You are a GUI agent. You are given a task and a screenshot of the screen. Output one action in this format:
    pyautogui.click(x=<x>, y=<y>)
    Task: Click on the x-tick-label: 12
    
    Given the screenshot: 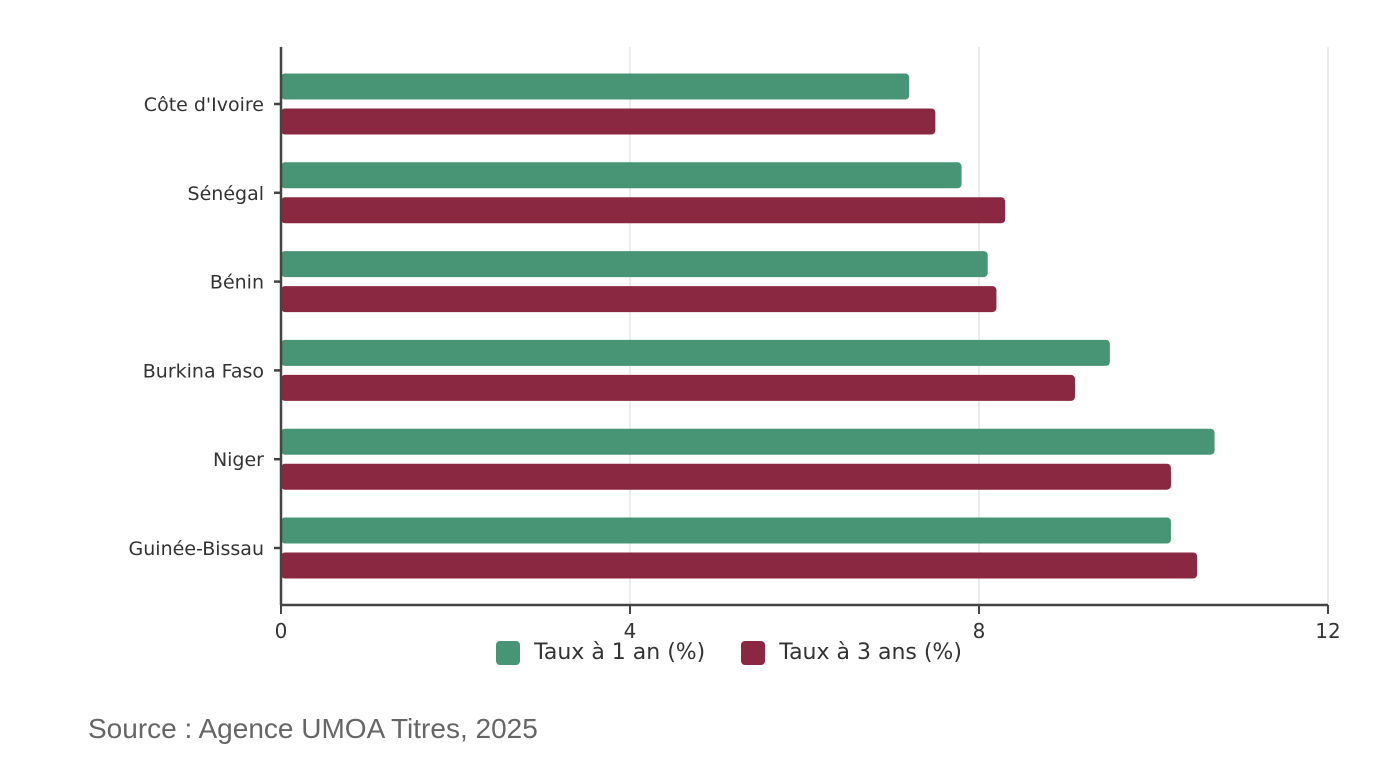 What is the action you would take?
    pyautogui.click(x=1327, y=629)
    